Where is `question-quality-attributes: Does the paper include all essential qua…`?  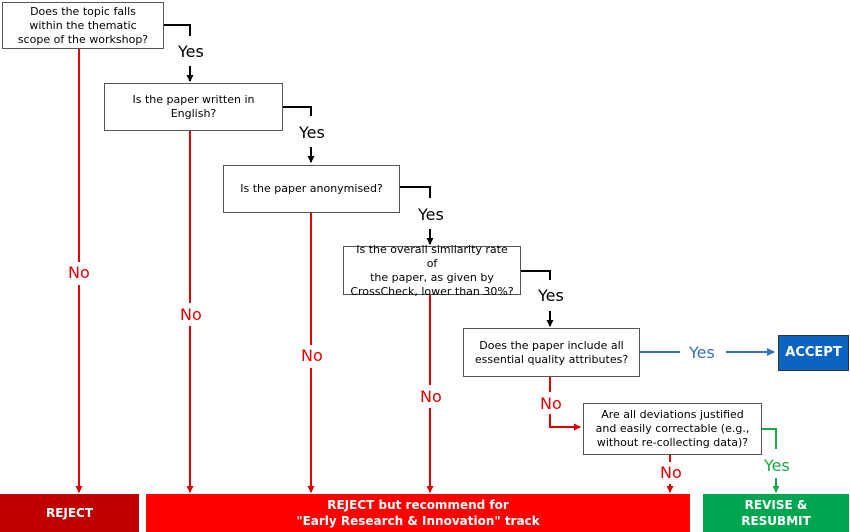 question-quality-attributes: Does the paper include all essential qua… is located at coordinates (551, 352).